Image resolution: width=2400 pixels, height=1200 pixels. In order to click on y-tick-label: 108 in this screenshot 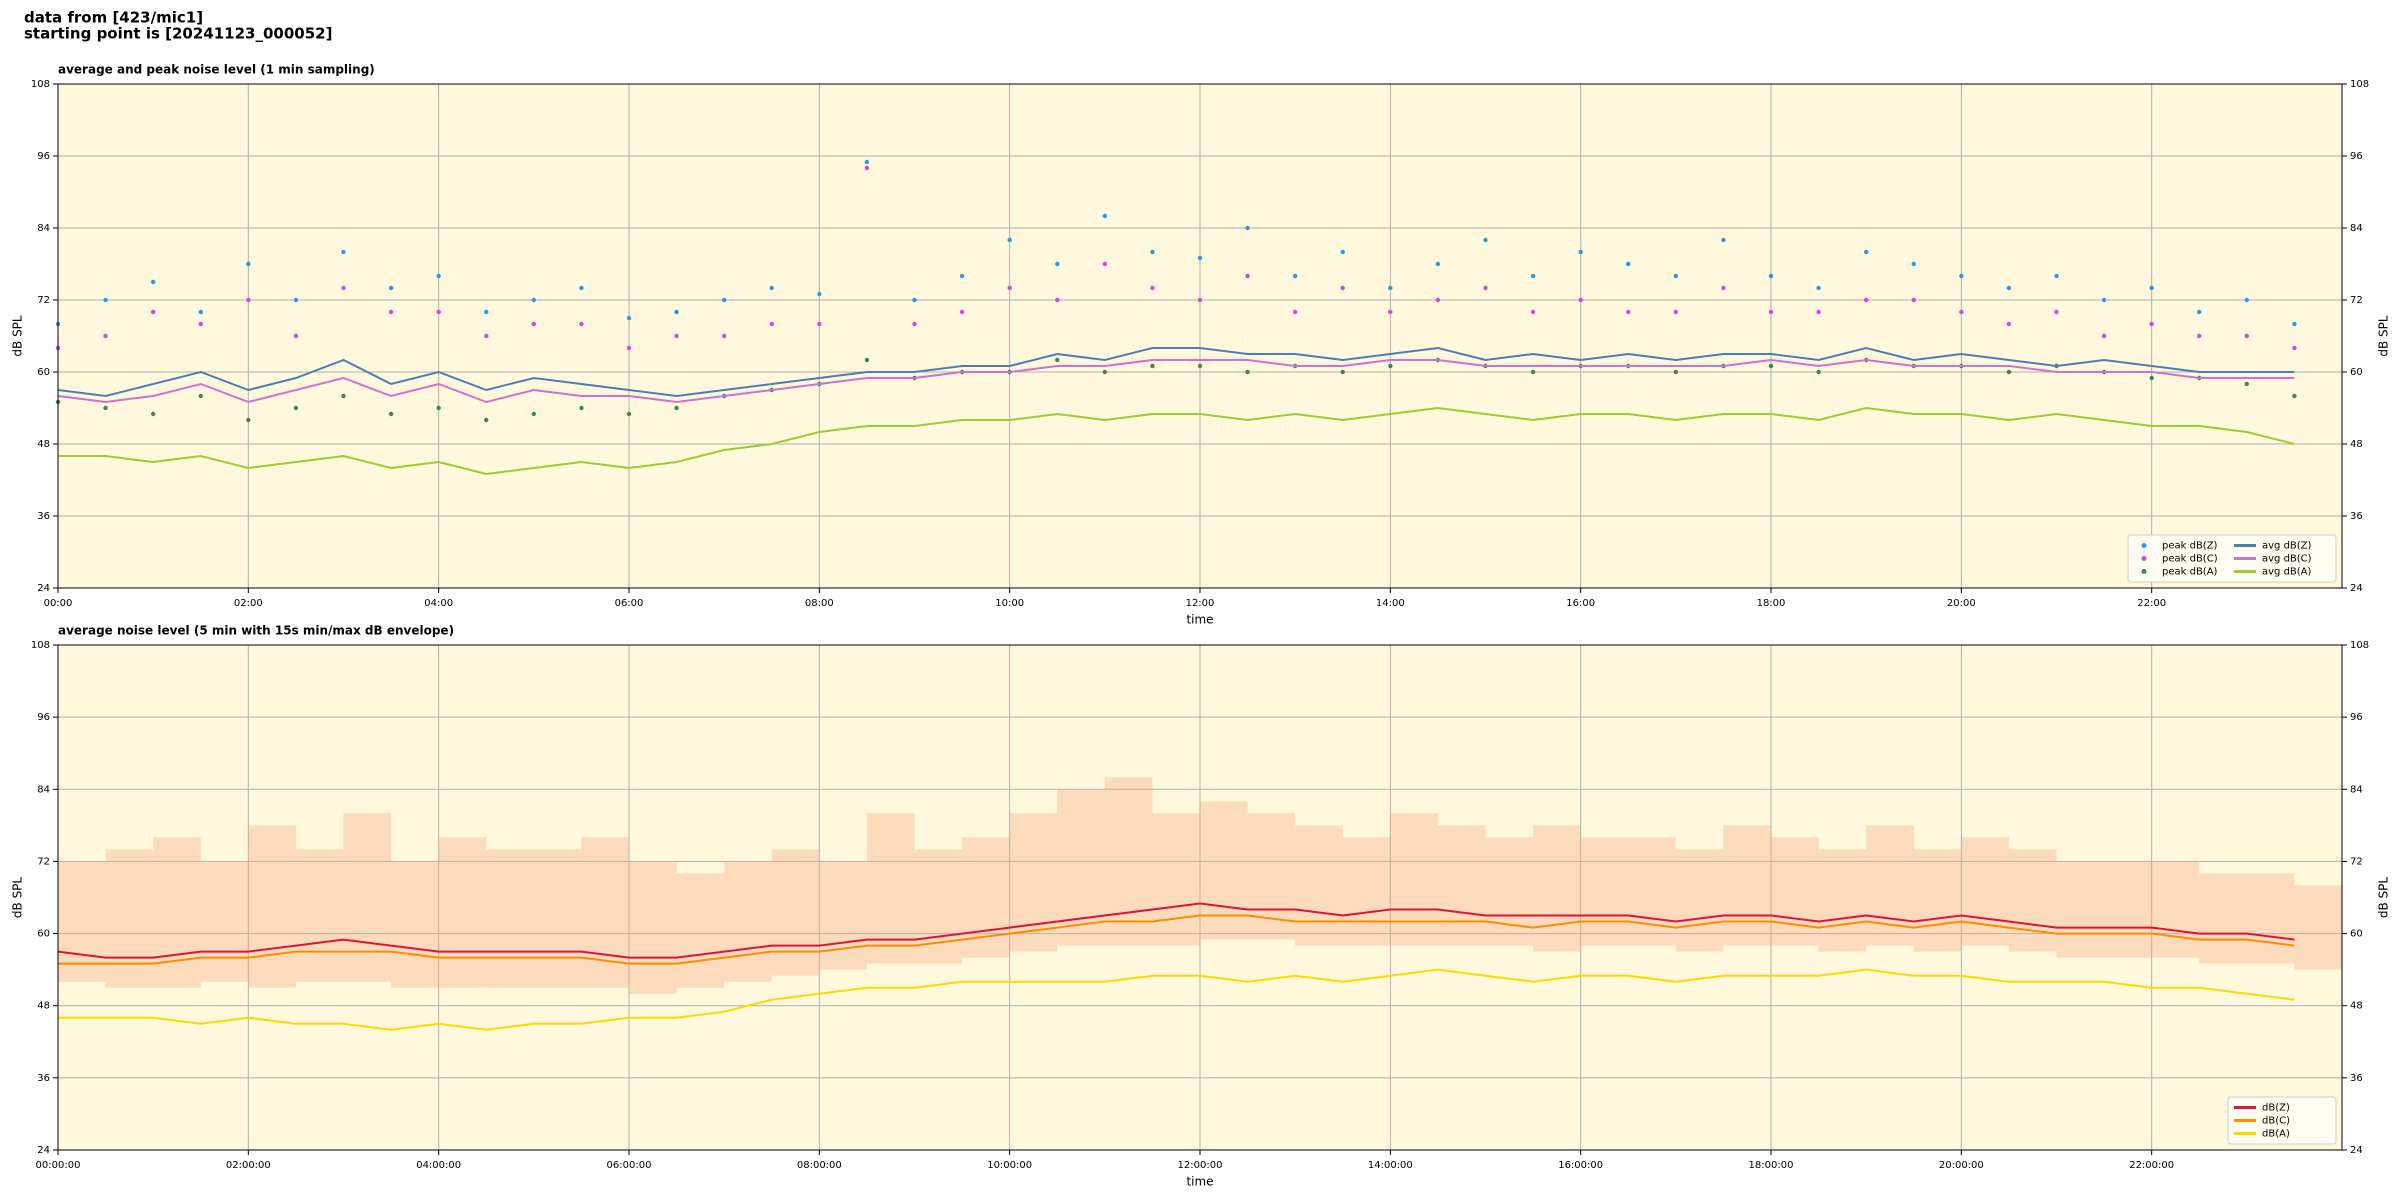, I will do `click(40, 84)`.